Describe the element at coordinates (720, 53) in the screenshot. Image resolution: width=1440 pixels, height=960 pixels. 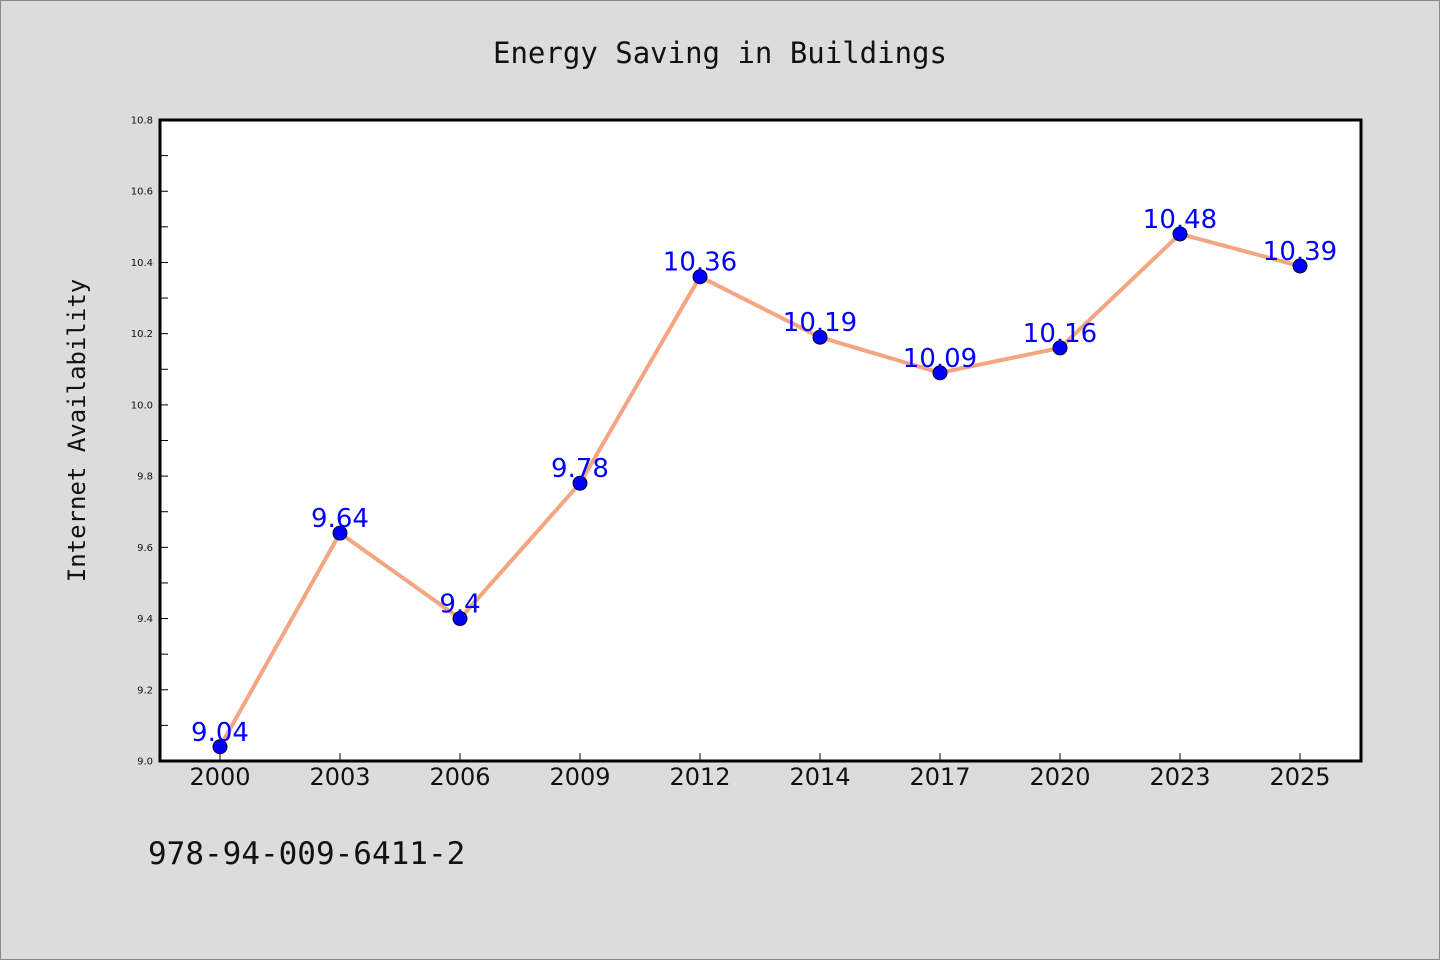
I see `chart-title: Energy Saving in Buildings` at that location.